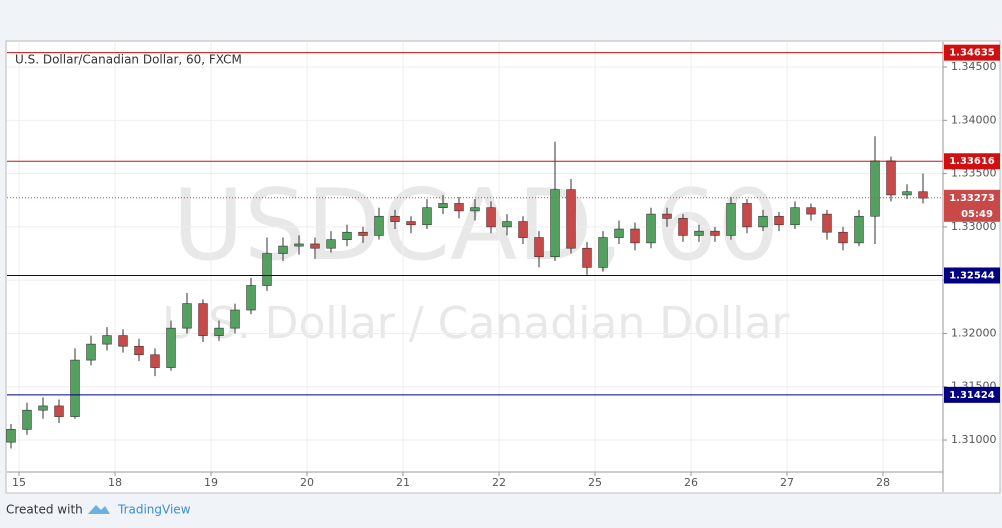  I want to click on x-tick-label: 27, so click(787, 482).